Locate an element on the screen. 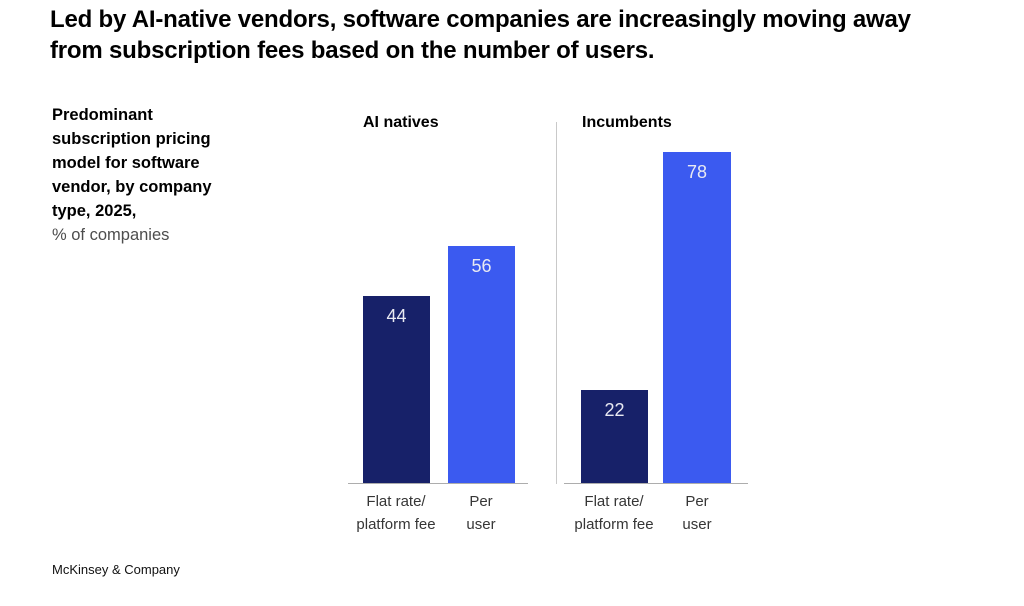 The width and height of the screenshot is (1024, 606). bar-value-label: 44 is located at coordinates (396, 316).